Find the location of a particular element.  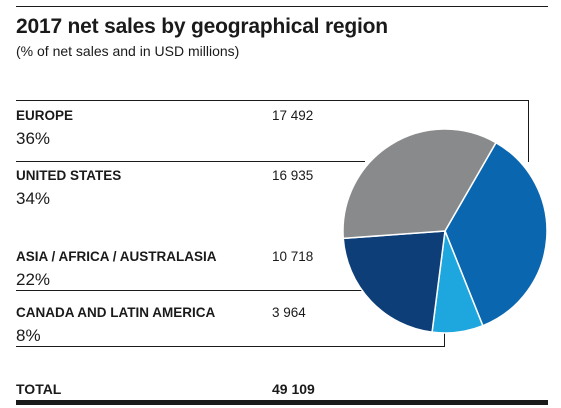

chart-subtitle: (% of net sales and in USD millions) is located at coordinates (128, 51).